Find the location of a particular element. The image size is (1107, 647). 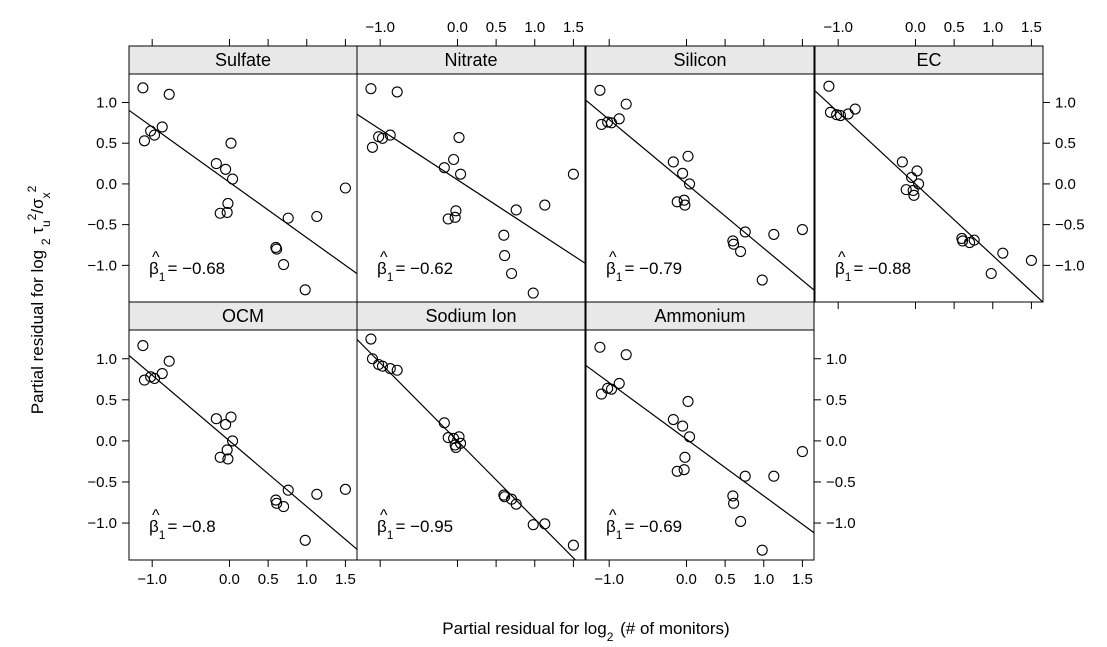

panel-silicon: Silicon β1 = −0.79^ is located at coordinates (700, 174).